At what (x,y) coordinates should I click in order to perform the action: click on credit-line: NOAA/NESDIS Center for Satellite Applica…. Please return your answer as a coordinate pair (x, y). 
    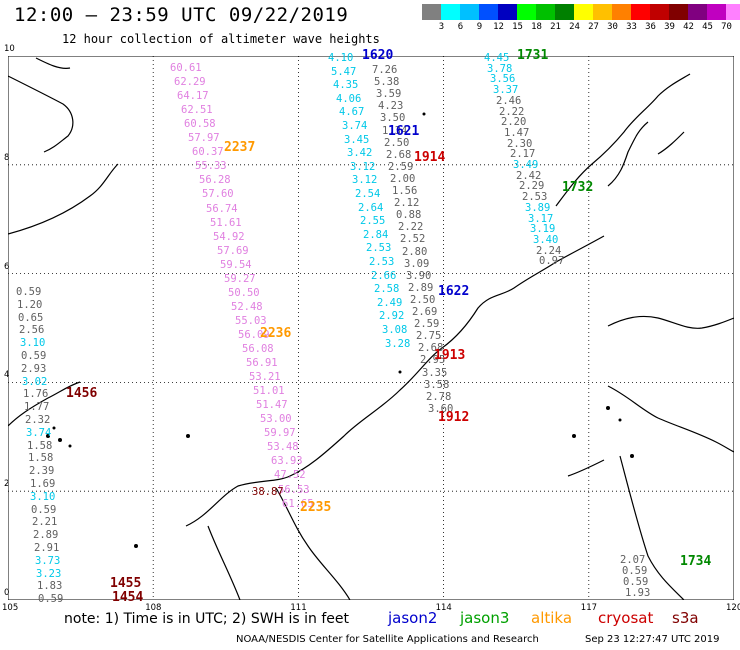
    Looking at the image, I should click on (387, 639).